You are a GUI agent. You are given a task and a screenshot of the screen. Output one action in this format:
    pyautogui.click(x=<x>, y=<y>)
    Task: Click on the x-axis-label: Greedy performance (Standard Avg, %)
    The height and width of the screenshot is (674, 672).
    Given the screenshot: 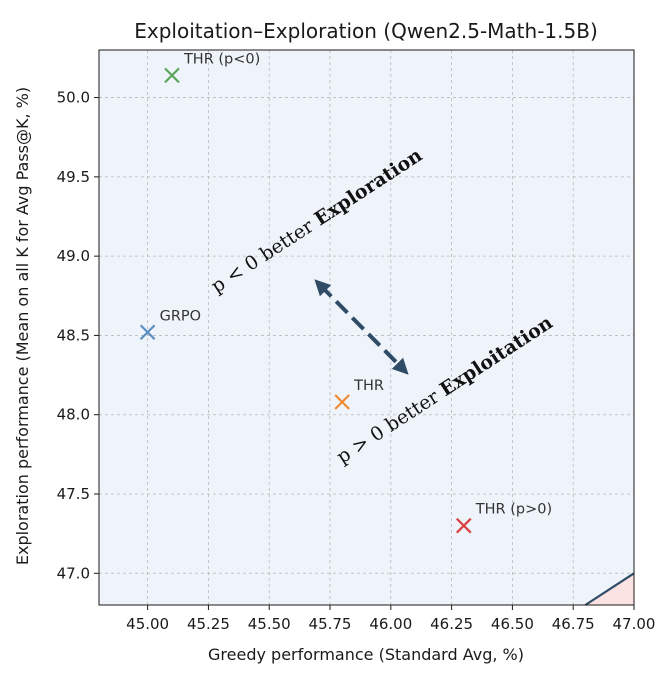 What is the action you would take?
    pyautogui.click(x=366, y=654)
    